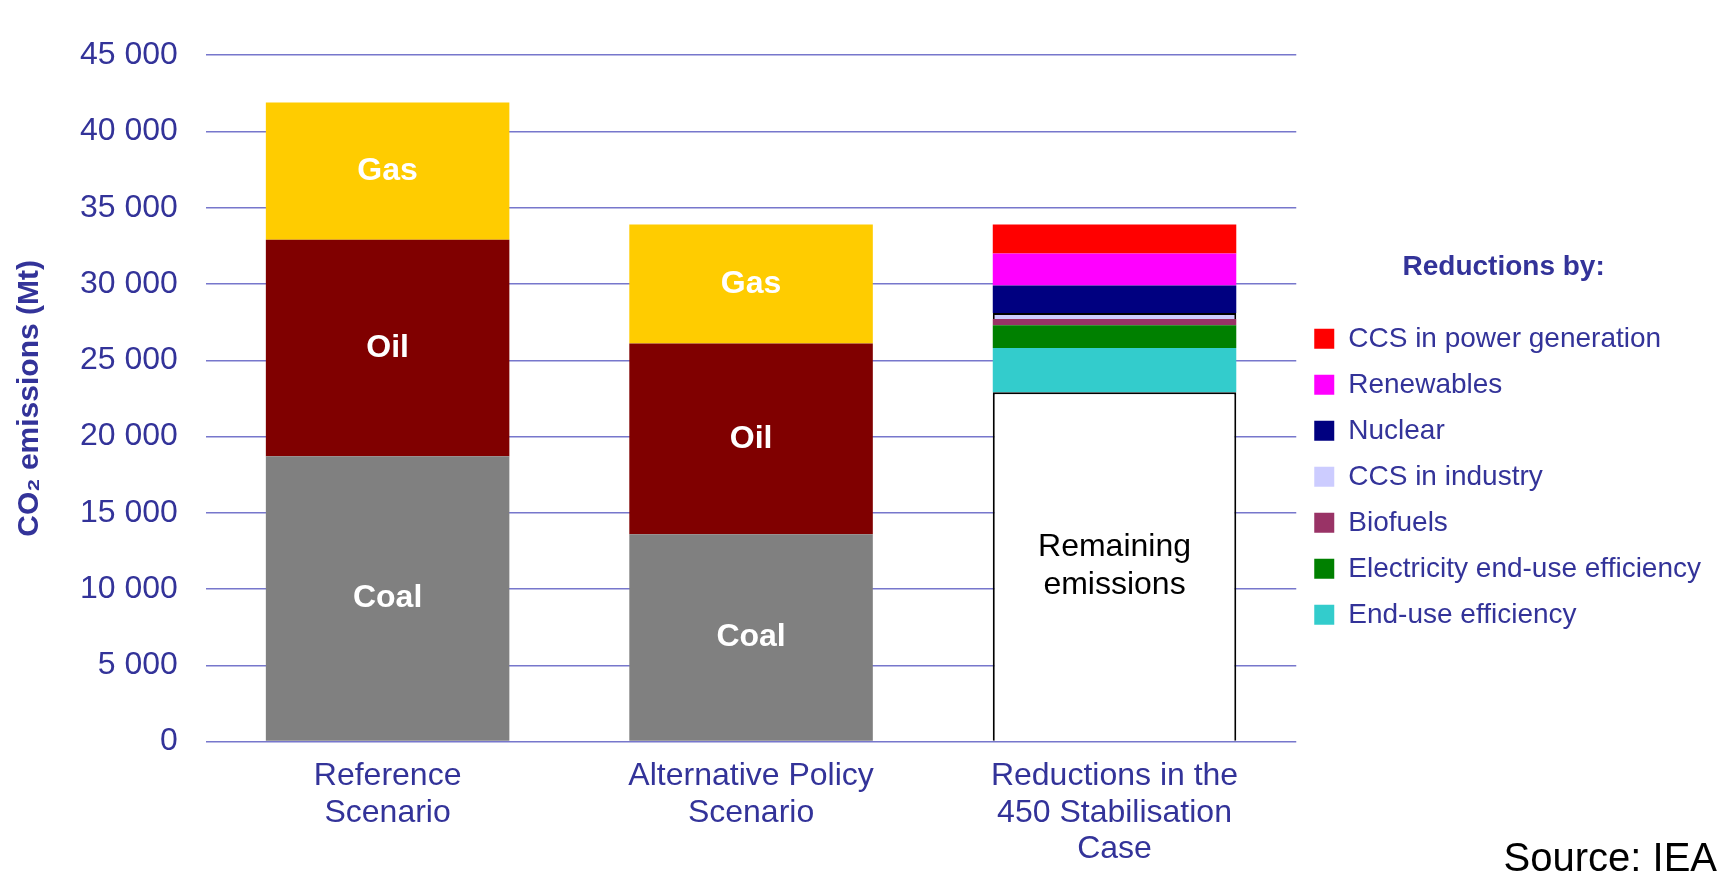 This screenshot has width=1729, height=894. I want to click on text: Gas, so click(387, 168).